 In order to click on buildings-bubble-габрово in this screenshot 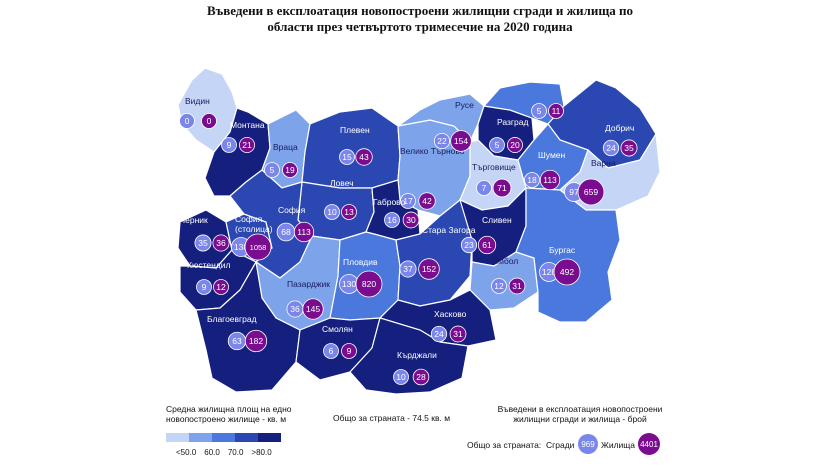, I will do `click(392, 220)`.